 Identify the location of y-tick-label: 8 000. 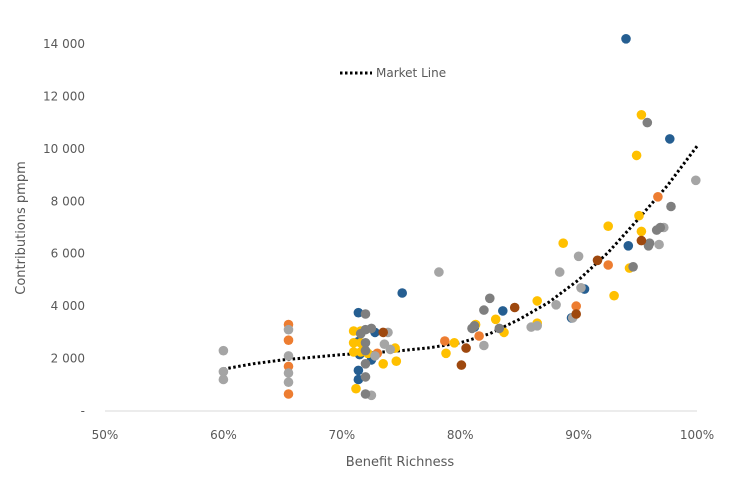
(68, 201).